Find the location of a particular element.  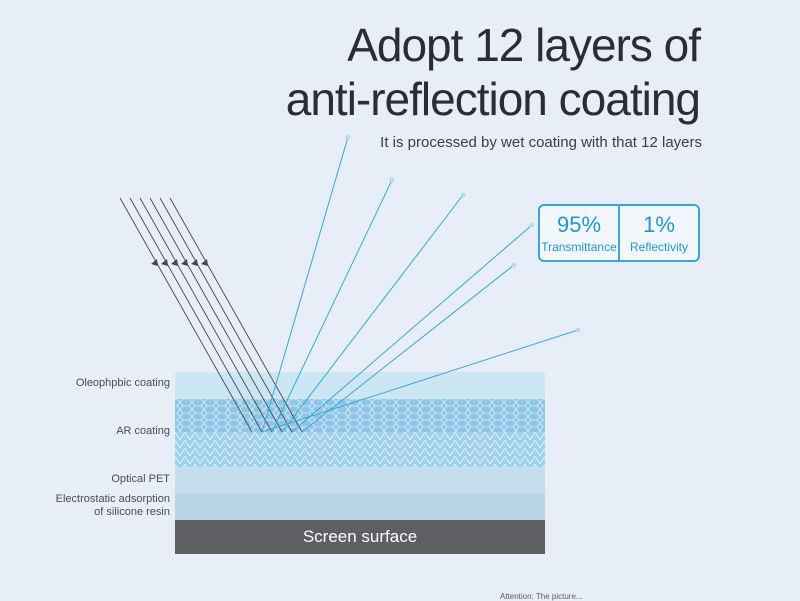

ray-endpoints is located at coordinates (463, 233).